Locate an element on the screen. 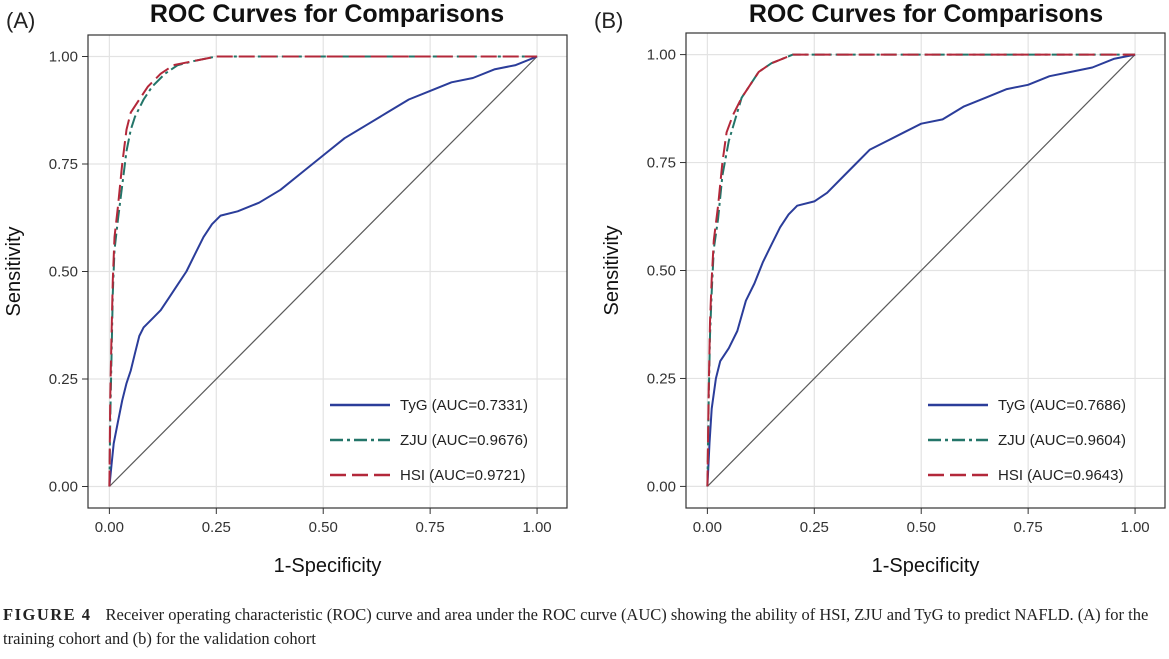 This screenshot has height=659, width=1169. legend-label-tyg: TyG (AUC=0.7331) is located at coordinates (464, 405).